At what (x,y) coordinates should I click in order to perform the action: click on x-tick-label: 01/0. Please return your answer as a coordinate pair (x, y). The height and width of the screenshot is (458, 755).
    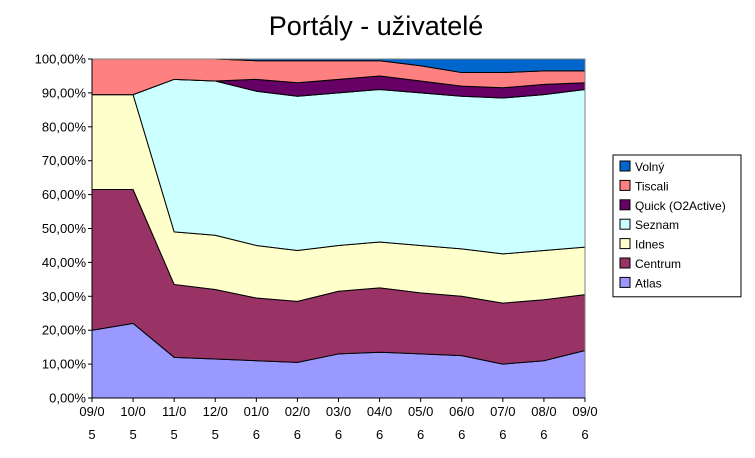
    Looking at the image, I should click on (256, 411).